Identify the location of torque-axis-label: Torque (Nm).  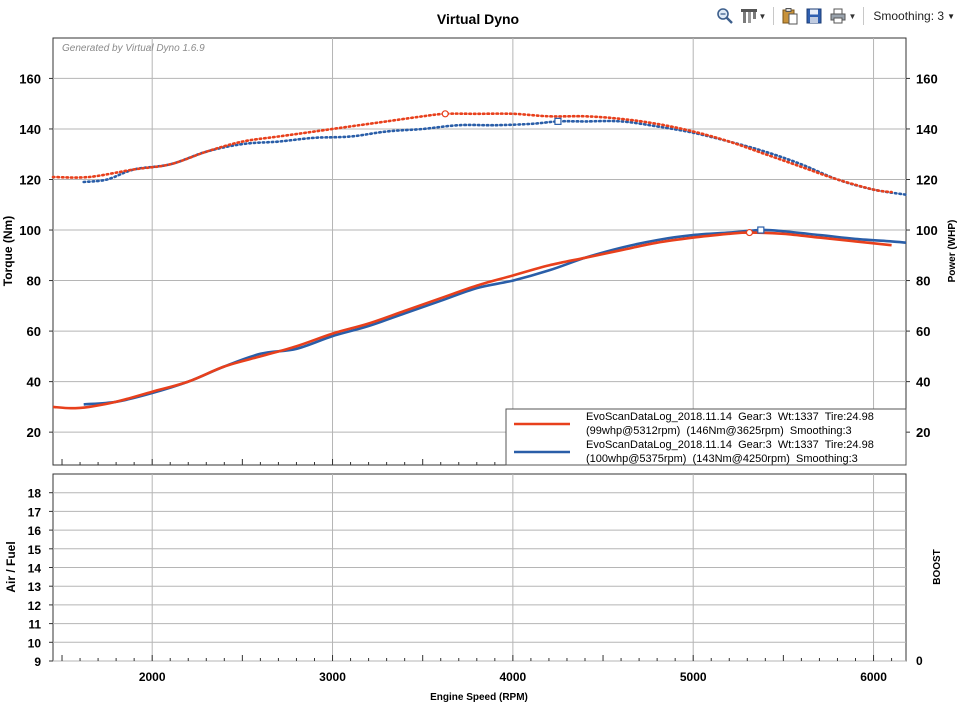
(8, 251).